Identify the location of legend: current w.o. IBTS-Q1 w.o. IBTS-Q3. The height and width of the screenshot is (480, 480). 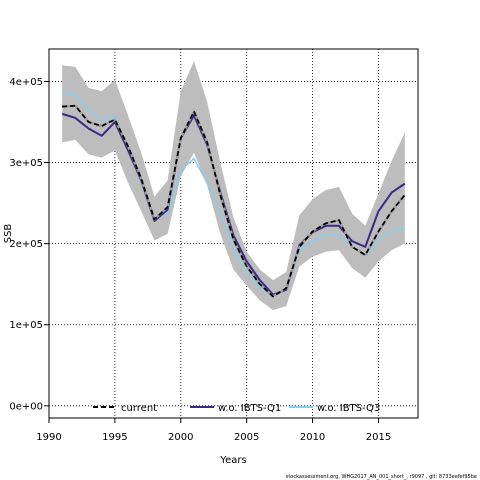
(236, 408).